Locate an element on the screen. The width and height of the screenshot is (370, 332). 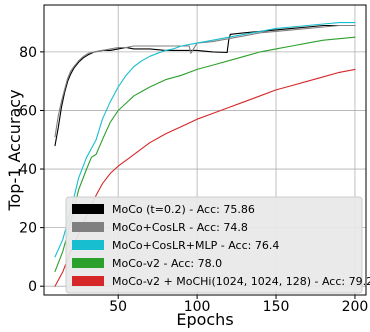
y-tick-label: 20 is located at coordinates (28, 229).